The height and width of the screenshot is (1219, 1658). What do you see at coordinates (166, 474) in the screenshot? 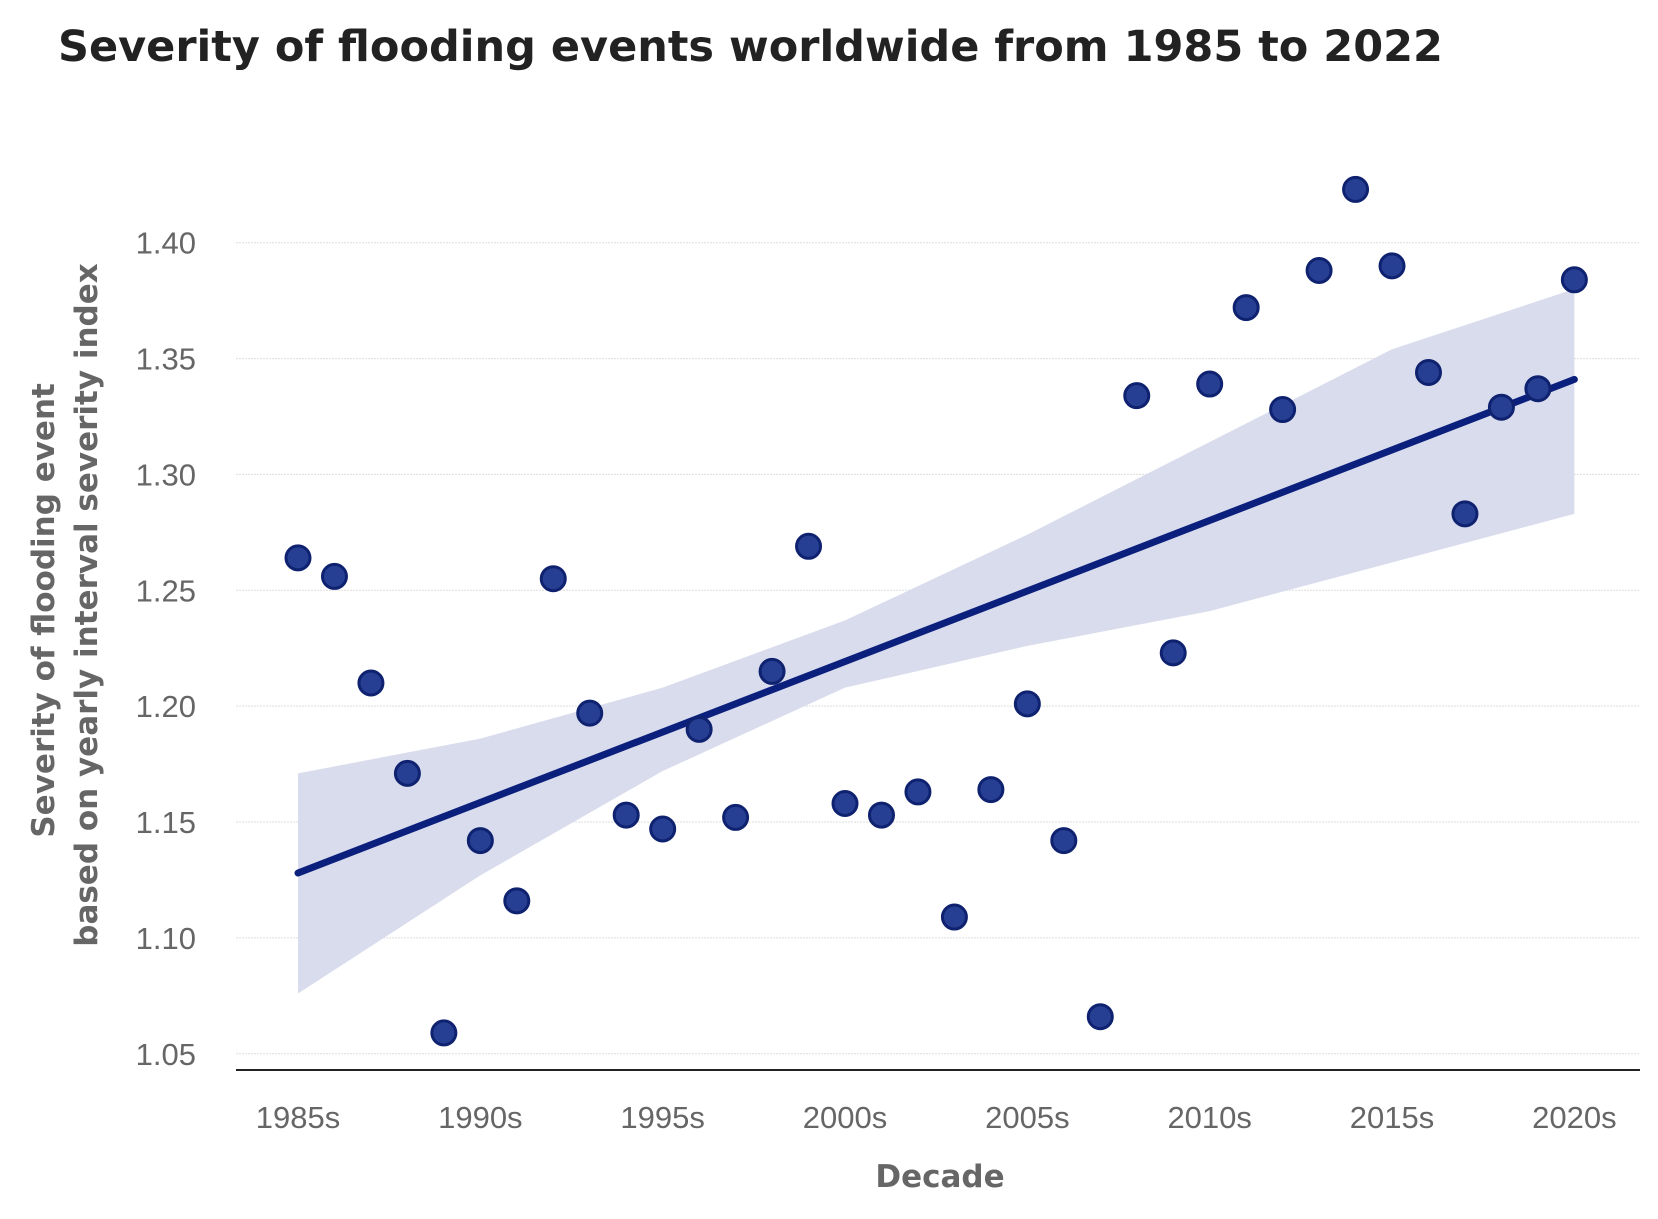
I see `y-tick-label: 1.30` at bounding box center [166, 474].